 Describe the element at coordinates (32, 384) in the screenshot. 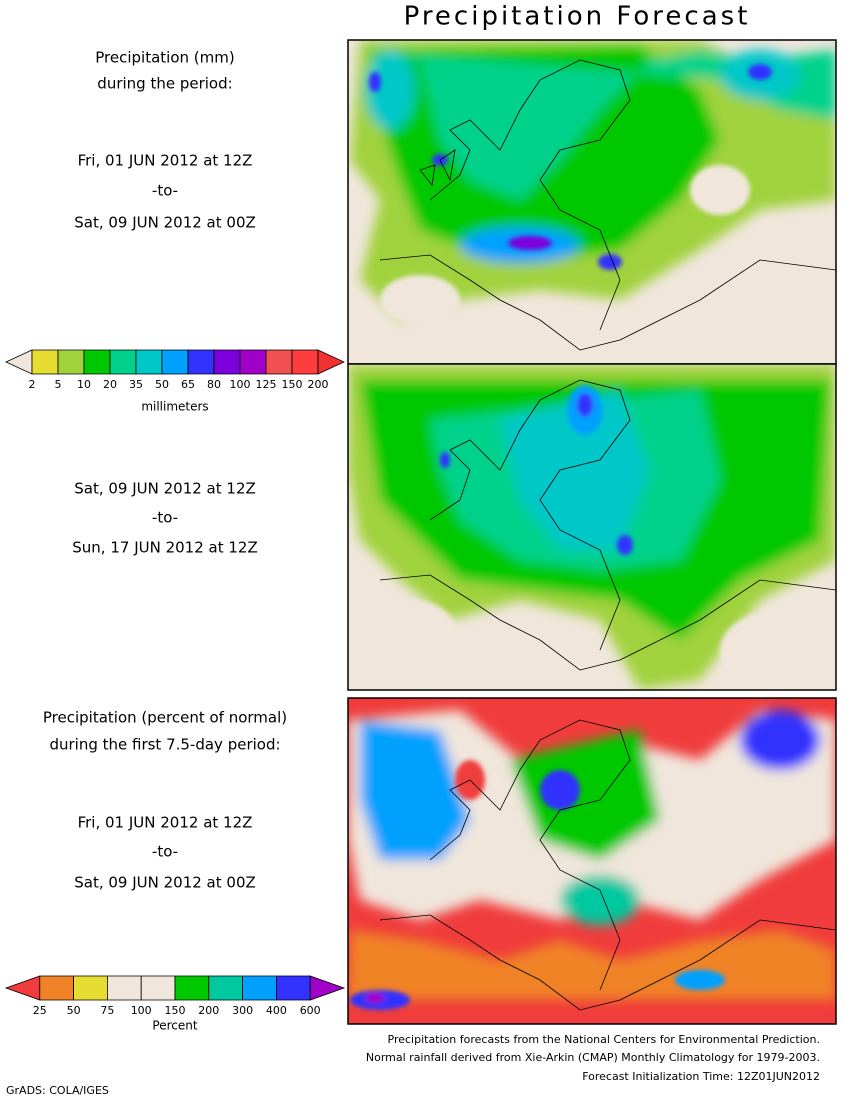

I see `colorbar-label: 2` at that location.